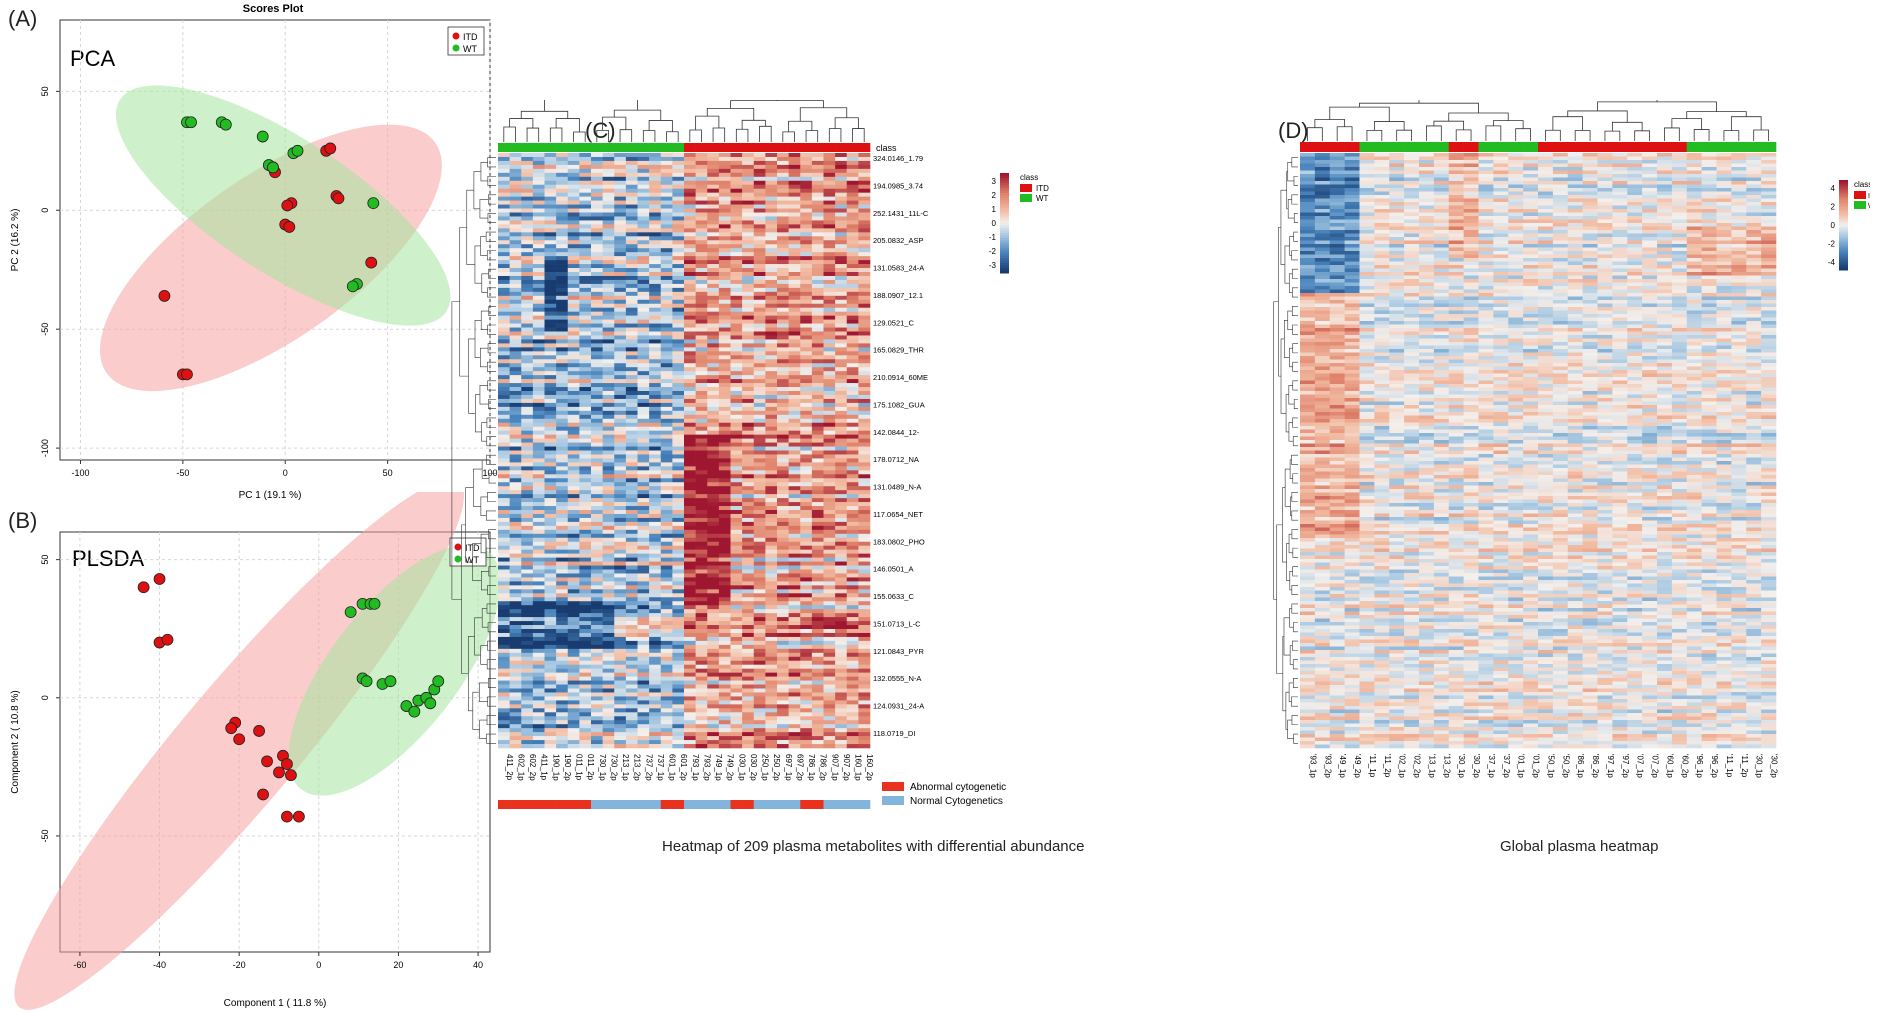 This screenshot has width=1900, height=1012. Describe the element at coordinates (490, 236) in the screenshot. I see `dendrogram-branch` at that location.